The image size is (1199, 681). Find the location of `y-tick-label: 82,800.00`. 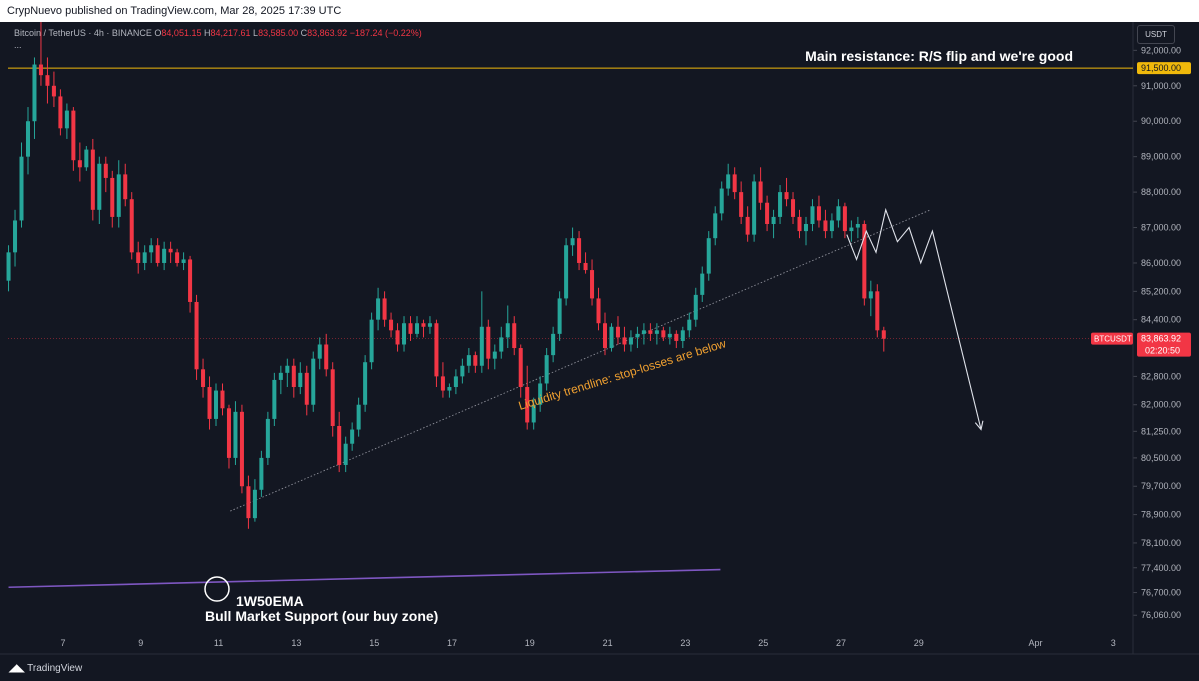

y-tick-label: 82,800.00 is located at coordinates (1161, 376).